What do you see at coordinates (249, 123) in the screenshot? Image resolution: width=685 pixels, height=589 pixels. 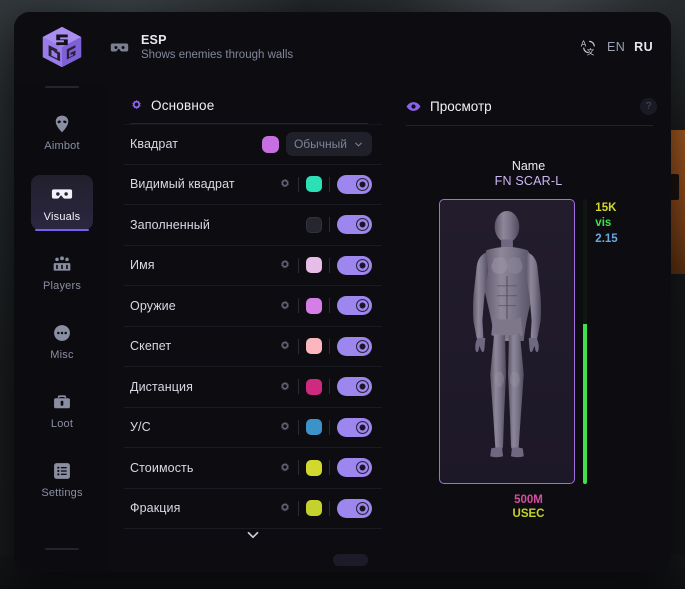 I see `settings-divider` at bounding box center [249, 123].